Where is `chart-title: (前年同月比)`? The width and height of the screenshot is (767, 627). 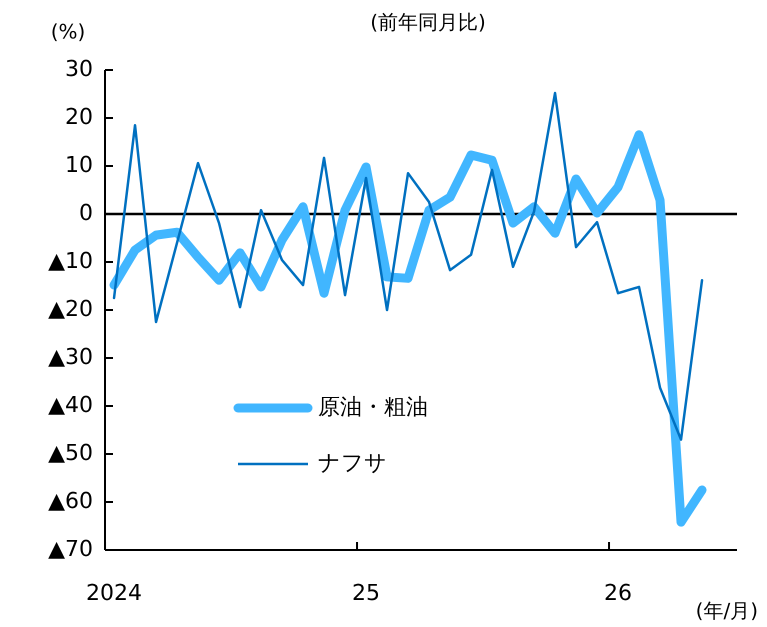 chart-title: (前年同月比) is located at coordinates (428, 22).